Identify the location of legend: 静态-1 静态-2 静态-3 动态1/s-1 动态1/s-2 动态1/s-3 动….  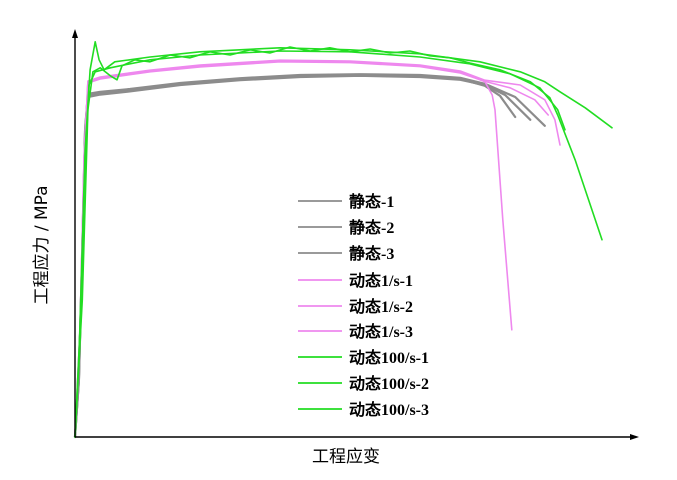
(363, 305).